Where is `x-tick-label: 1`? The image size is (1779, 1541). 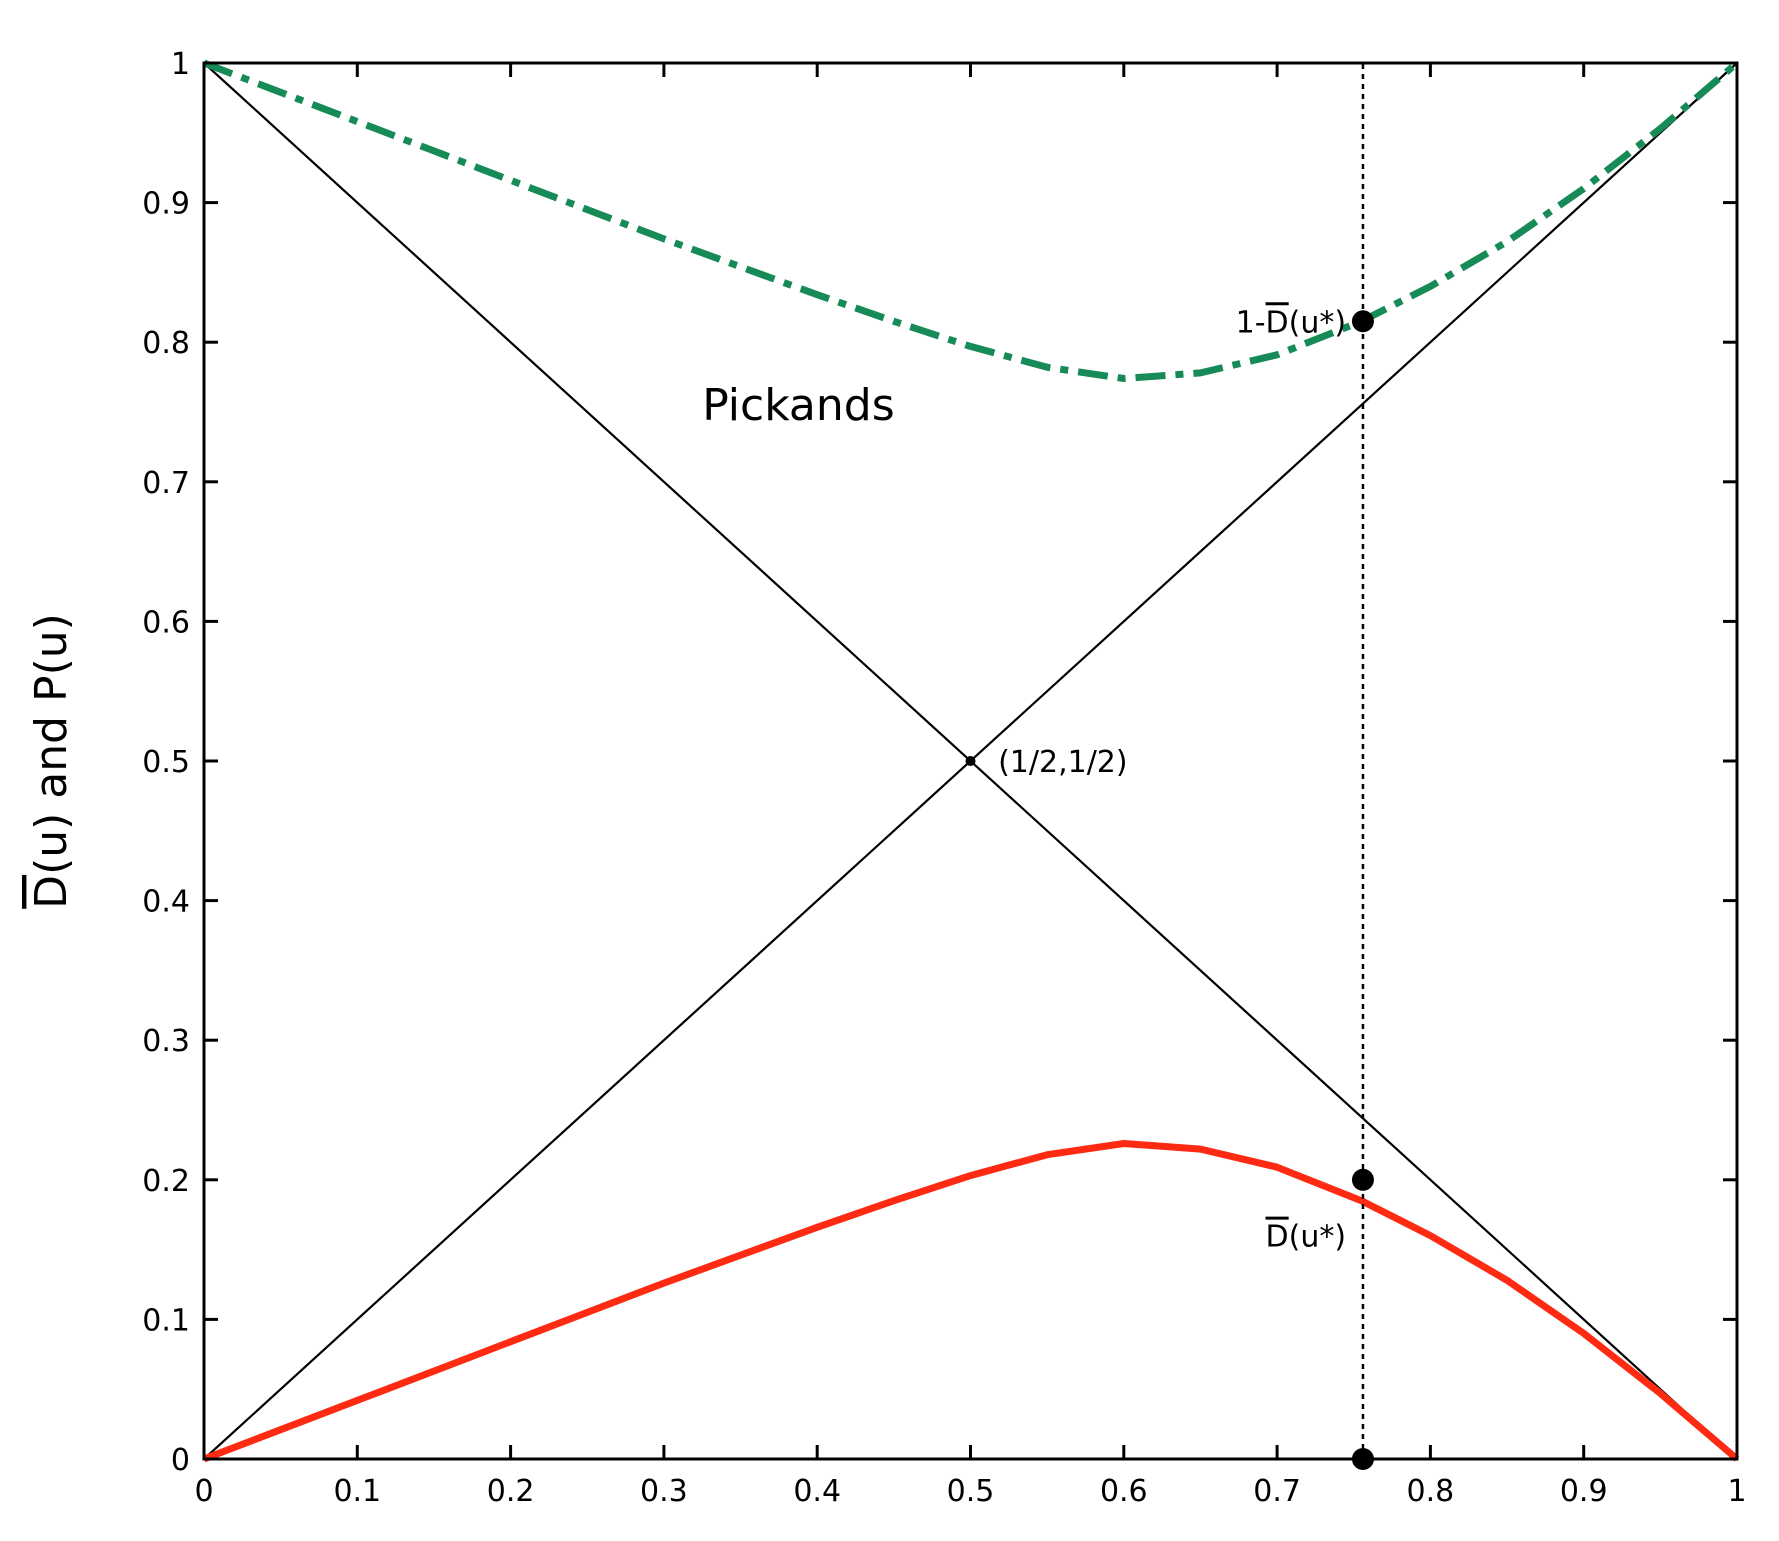
x-tick-label: 1 is located at coordinates (1736, 1491).